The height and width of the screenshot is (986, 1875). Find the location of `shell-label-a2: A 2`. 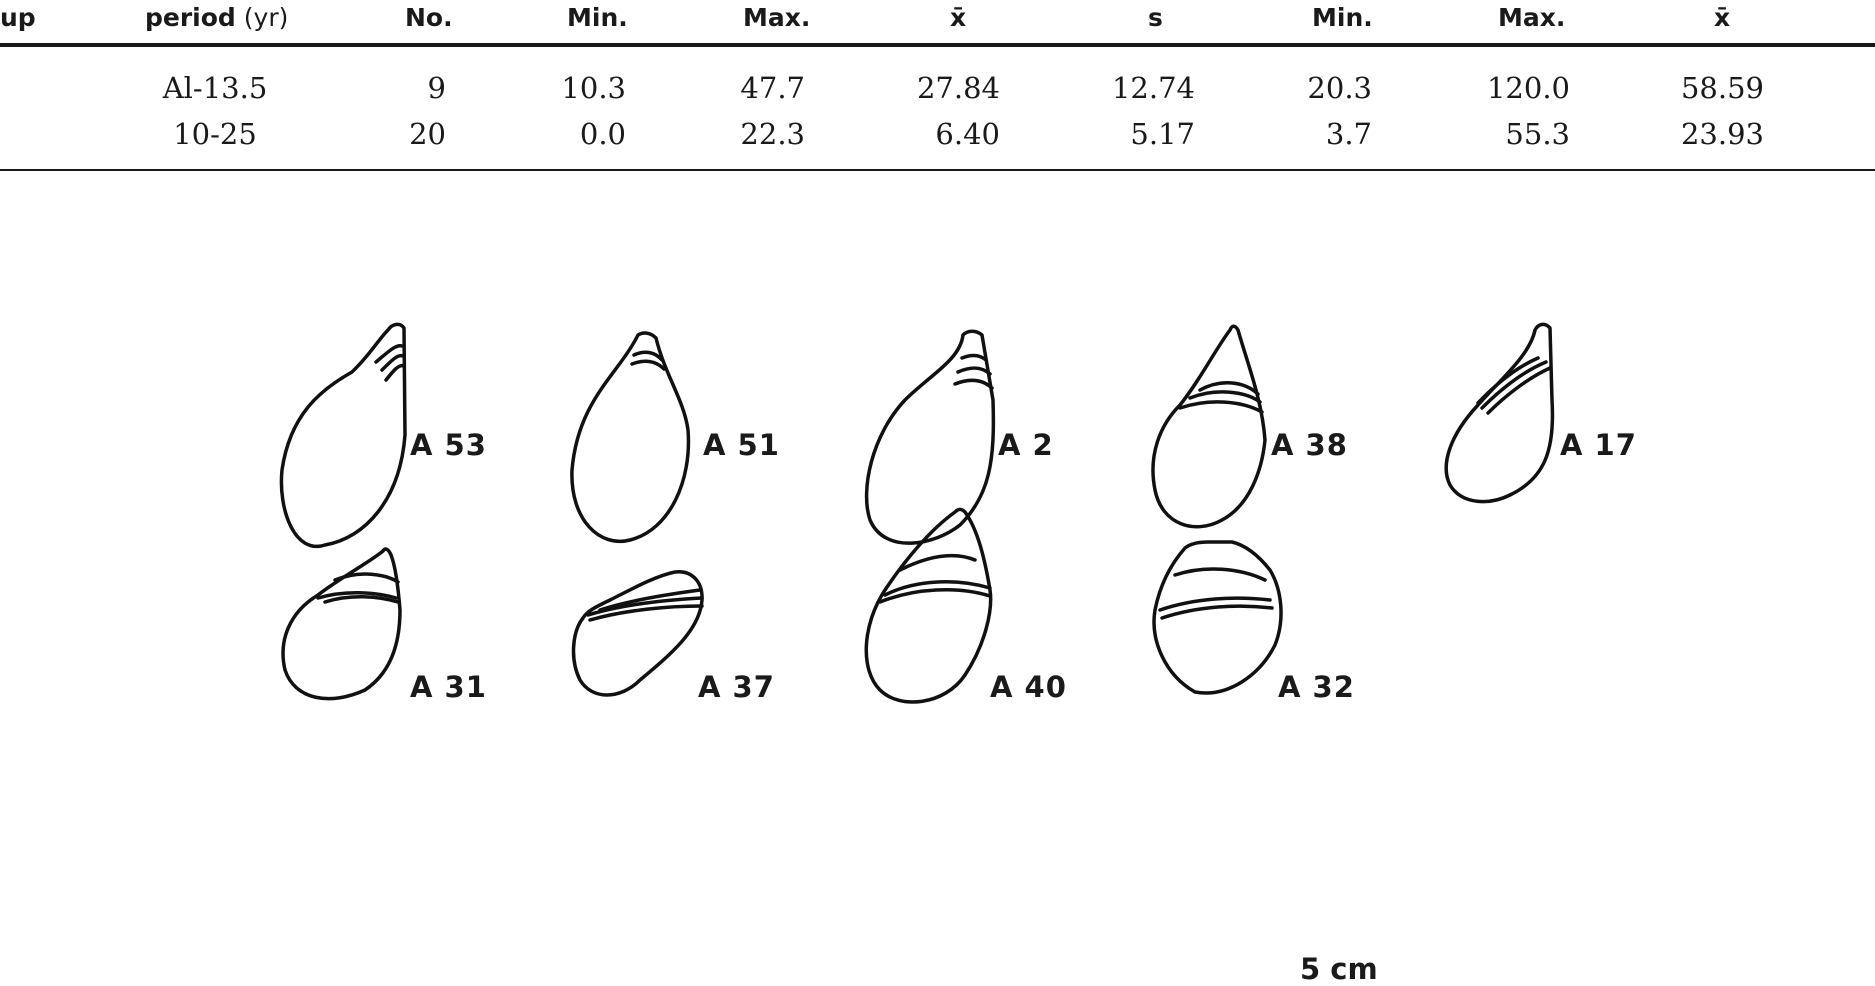

shell-label-a2: A 2 is located at coordinates (1026, 445).